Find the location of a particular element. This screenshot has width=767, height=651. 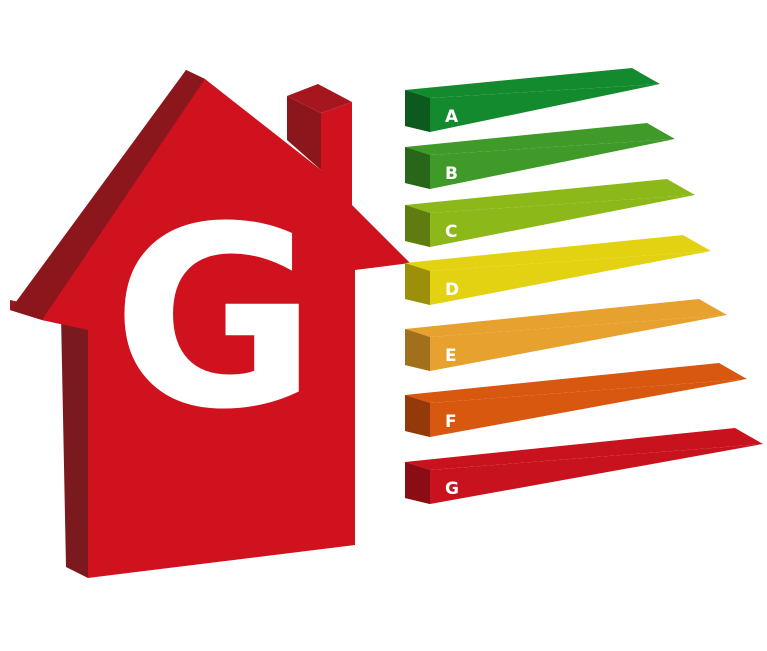

chimney-top is located at coordinates (319, 98).